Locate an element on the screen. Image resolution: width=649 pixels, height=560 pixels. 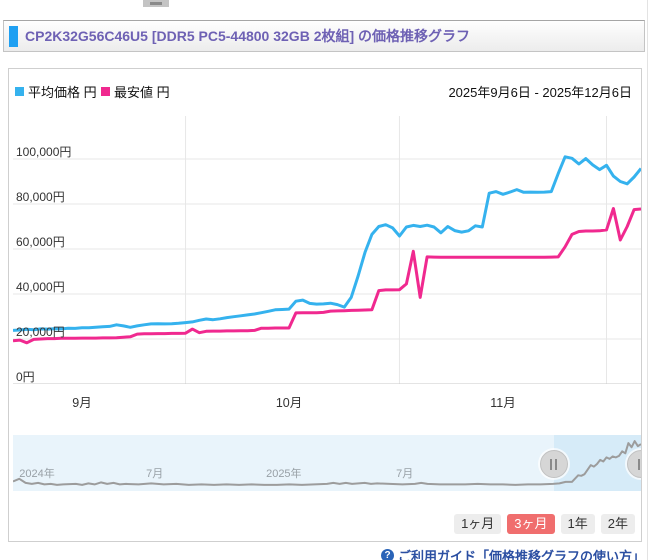
title-accent-icon is located at coordinates (13, 36).